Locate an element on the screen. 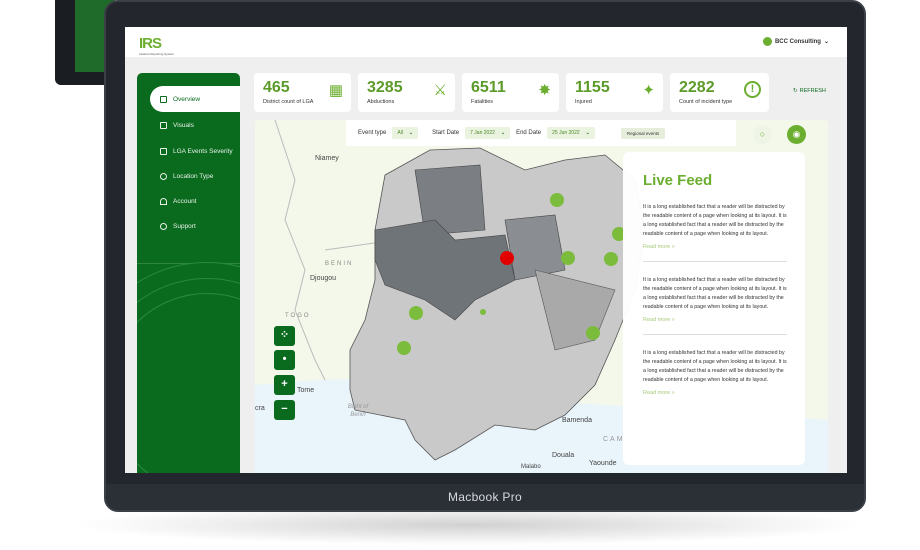  map-label: Djougou is located at coordinates (323, 278).